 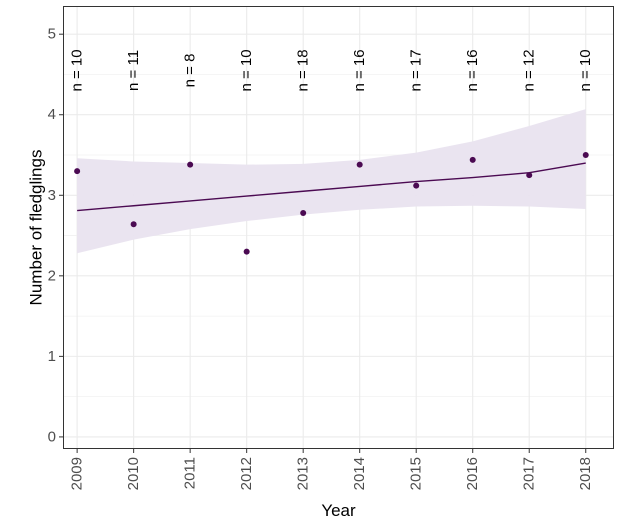 I want to click on y-tick-label: 2, so click(x=52, y=275).